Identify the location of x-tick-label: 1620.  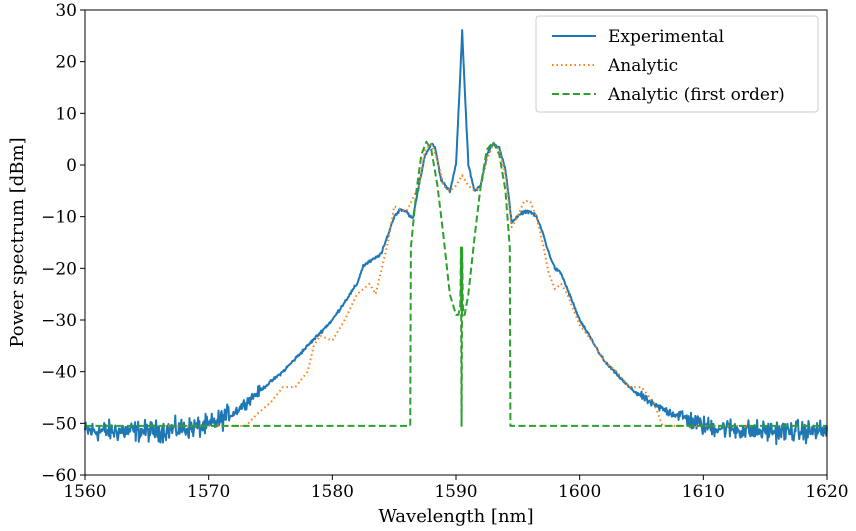
(826, 492).